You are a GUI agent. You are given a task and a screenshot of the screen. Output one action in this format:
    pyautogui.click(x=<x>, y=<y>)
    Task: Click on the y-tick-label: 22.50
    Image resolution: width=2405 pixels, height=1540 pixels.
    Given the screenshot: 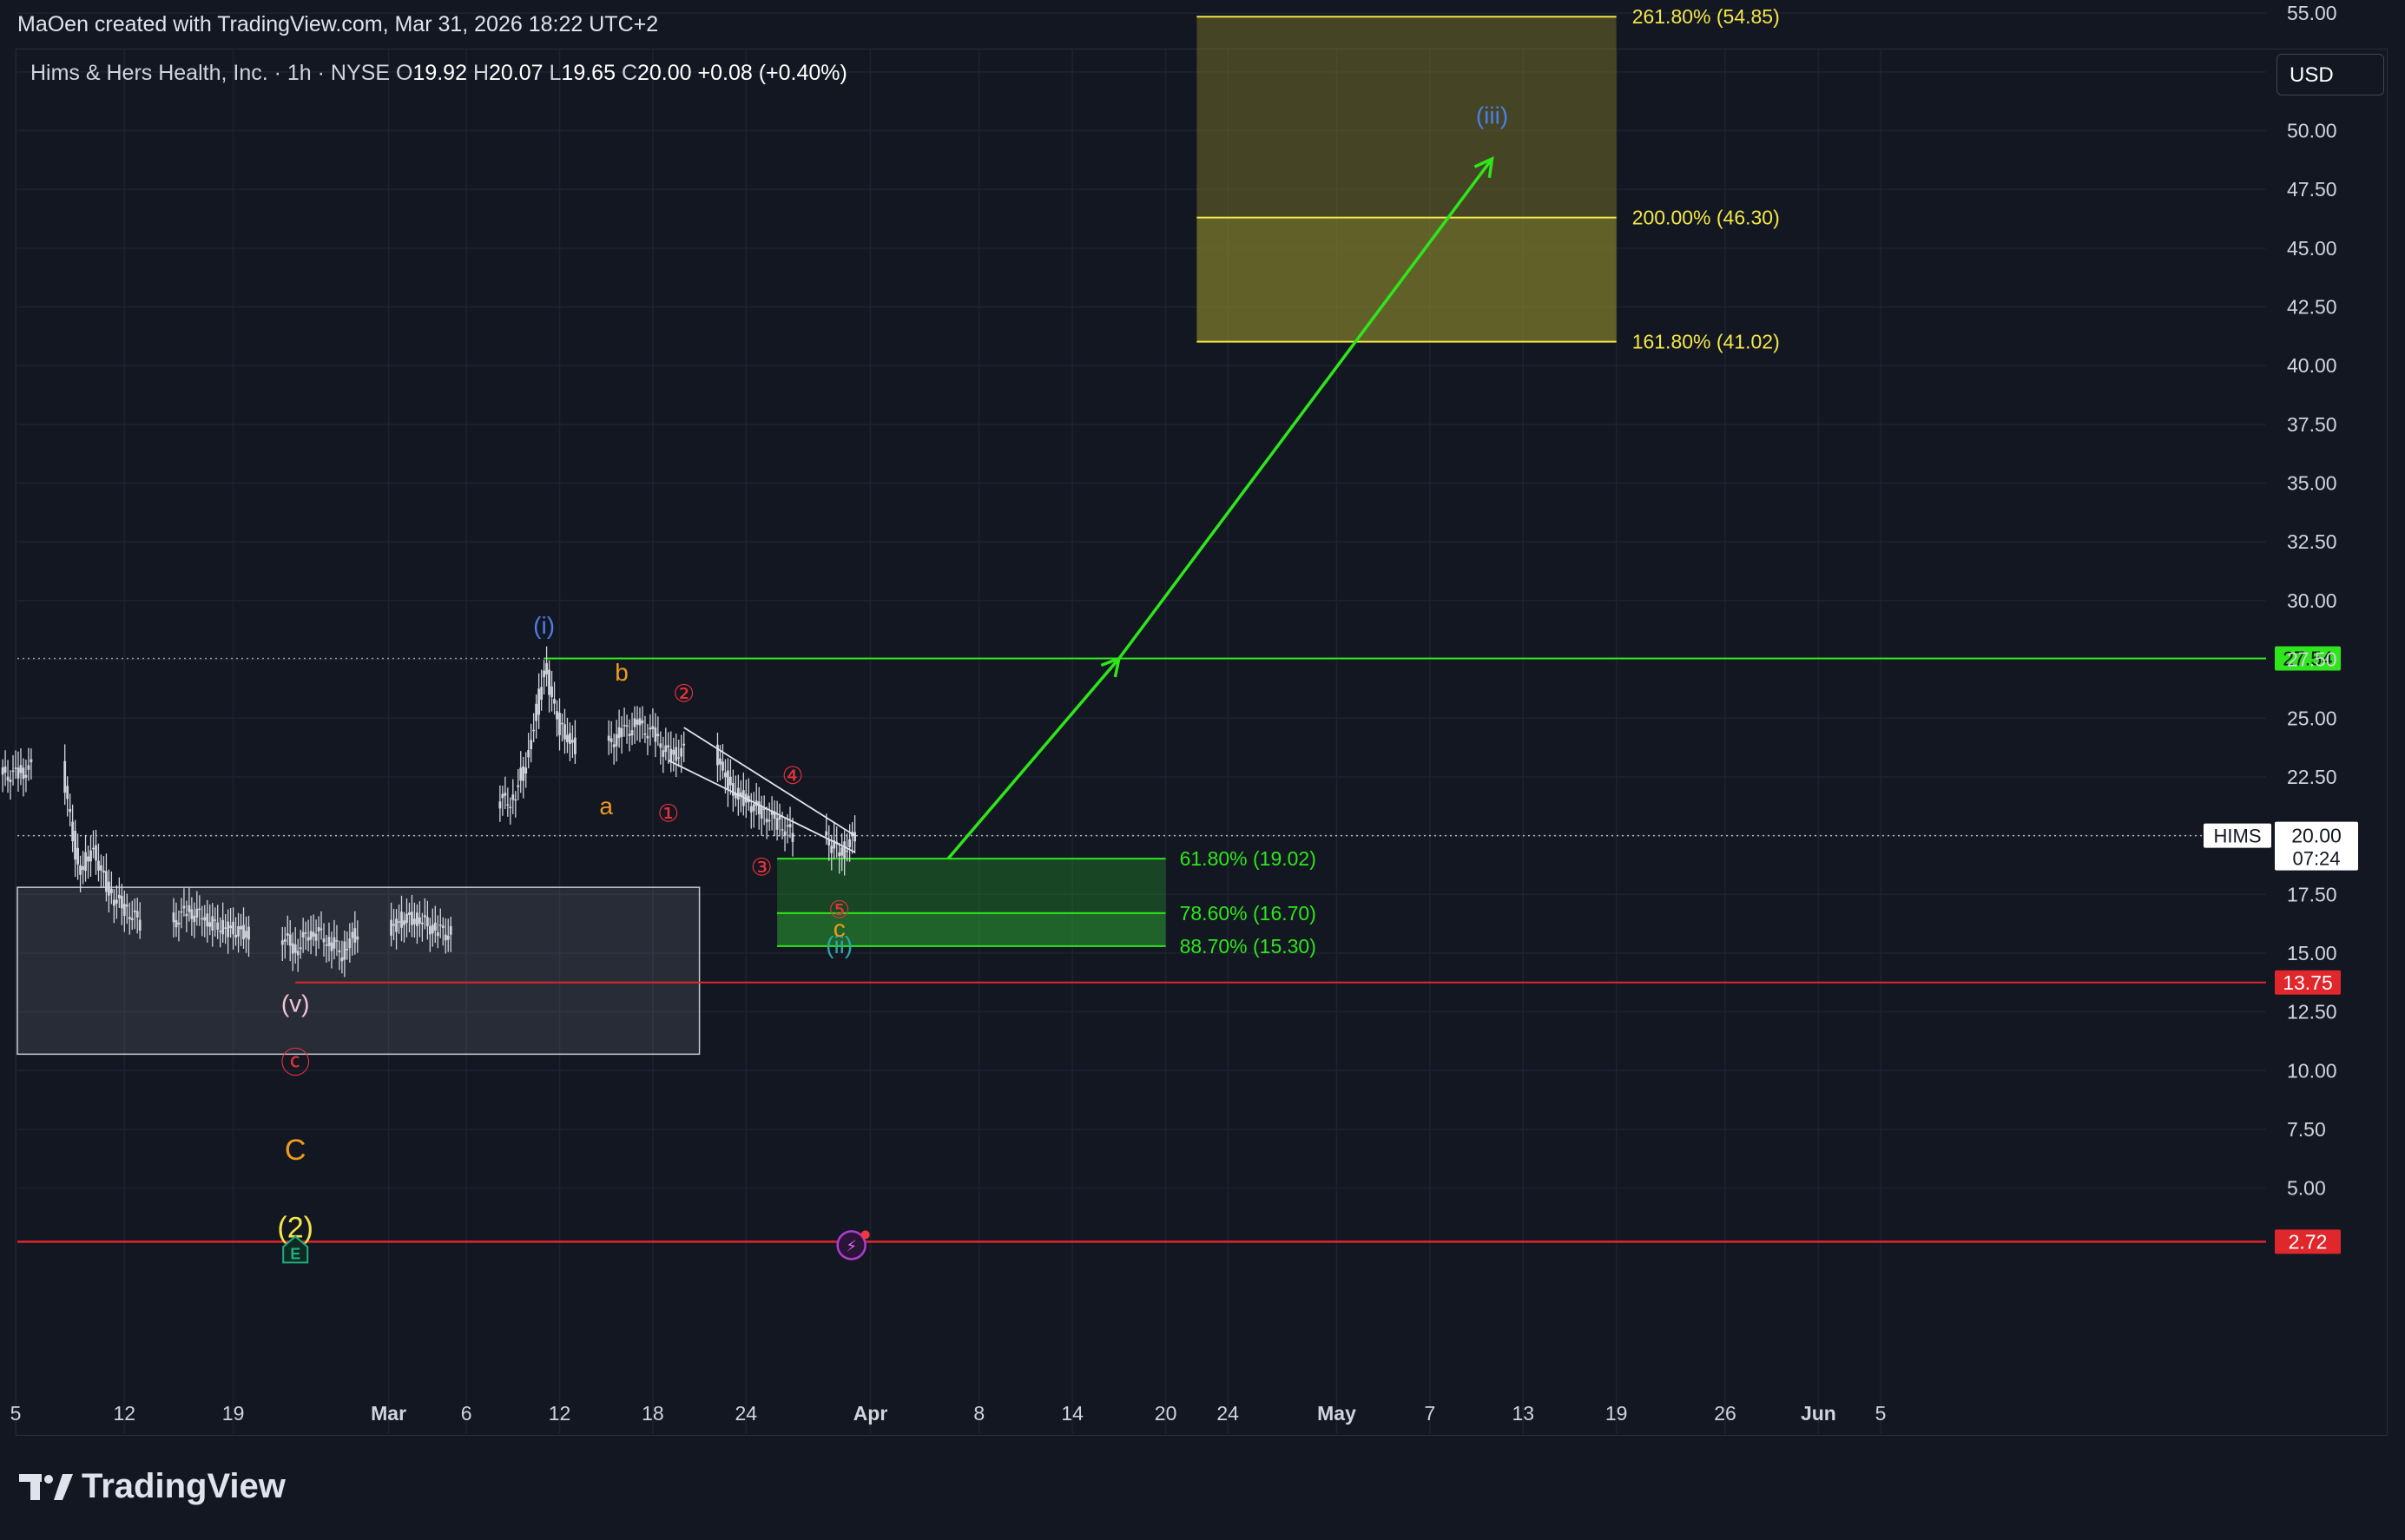 What is the action you would take?
    pyautogui.click(x=2312, y=777)
    